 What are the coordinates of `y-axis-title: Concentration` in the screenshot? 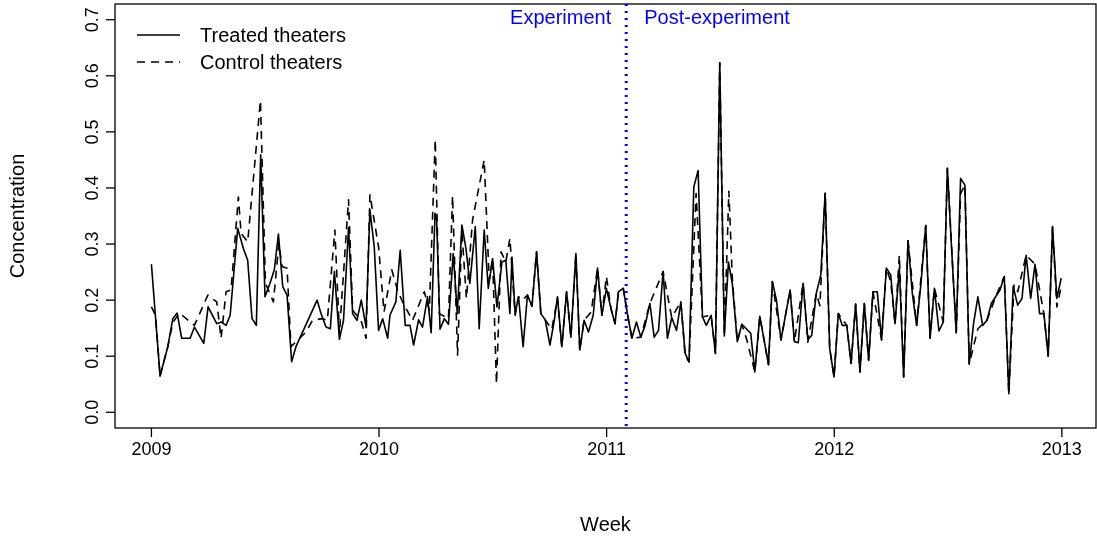 It's located at (17, 216).